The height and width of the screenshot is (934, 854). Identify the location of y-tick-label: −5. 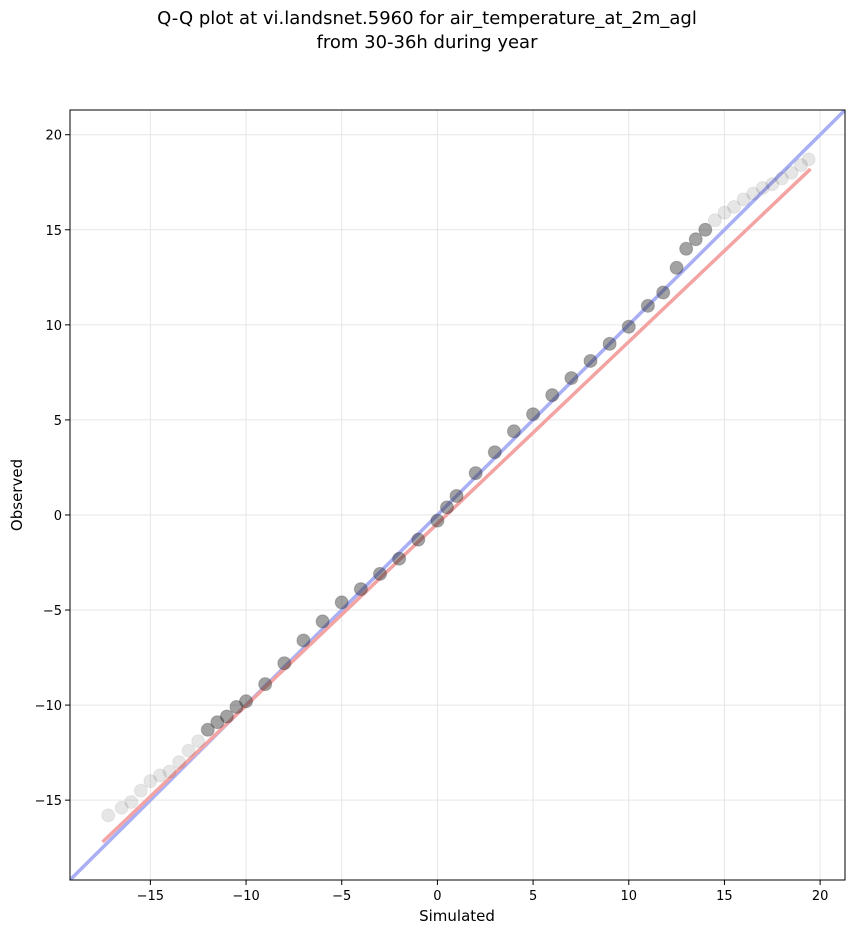
(52, 611).